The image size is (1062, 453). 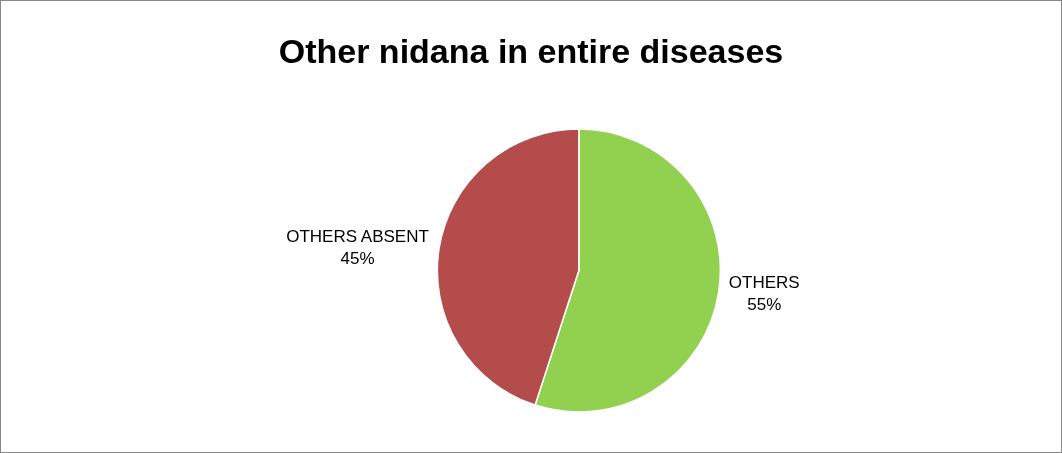 What do you see at coordinates (531, 50) in the screenshot?
I see `chart-title: Other nidana in entire diseases` at bounding box center [531, 50].